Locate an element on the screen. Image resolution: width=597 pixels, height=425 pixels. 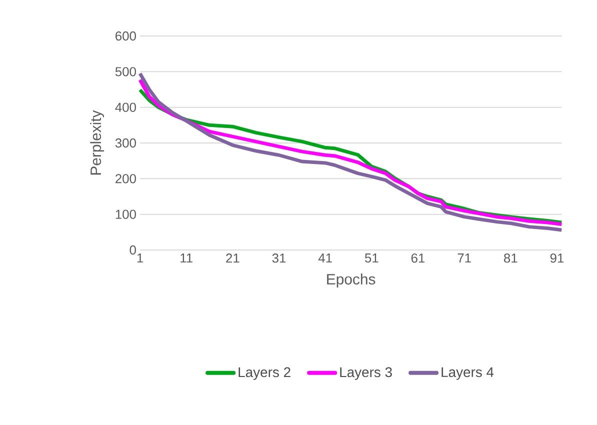
y-tick-label: 400 is located at coordinates (125, 107).